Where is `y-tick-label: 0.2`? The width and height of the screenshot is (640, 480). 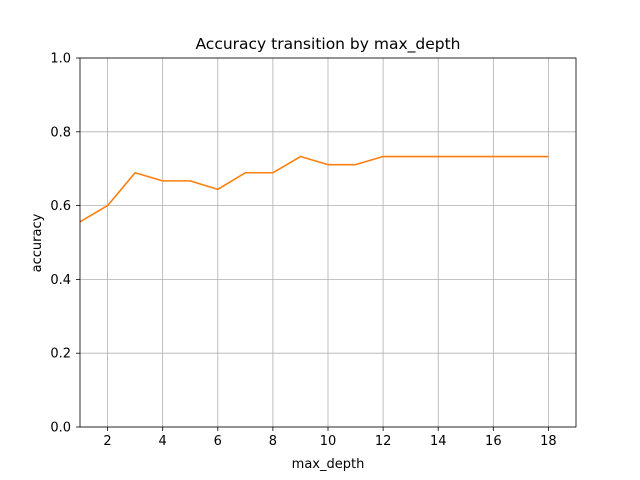
y-tick-label: 0.2 is located at coordinates (60, 354).